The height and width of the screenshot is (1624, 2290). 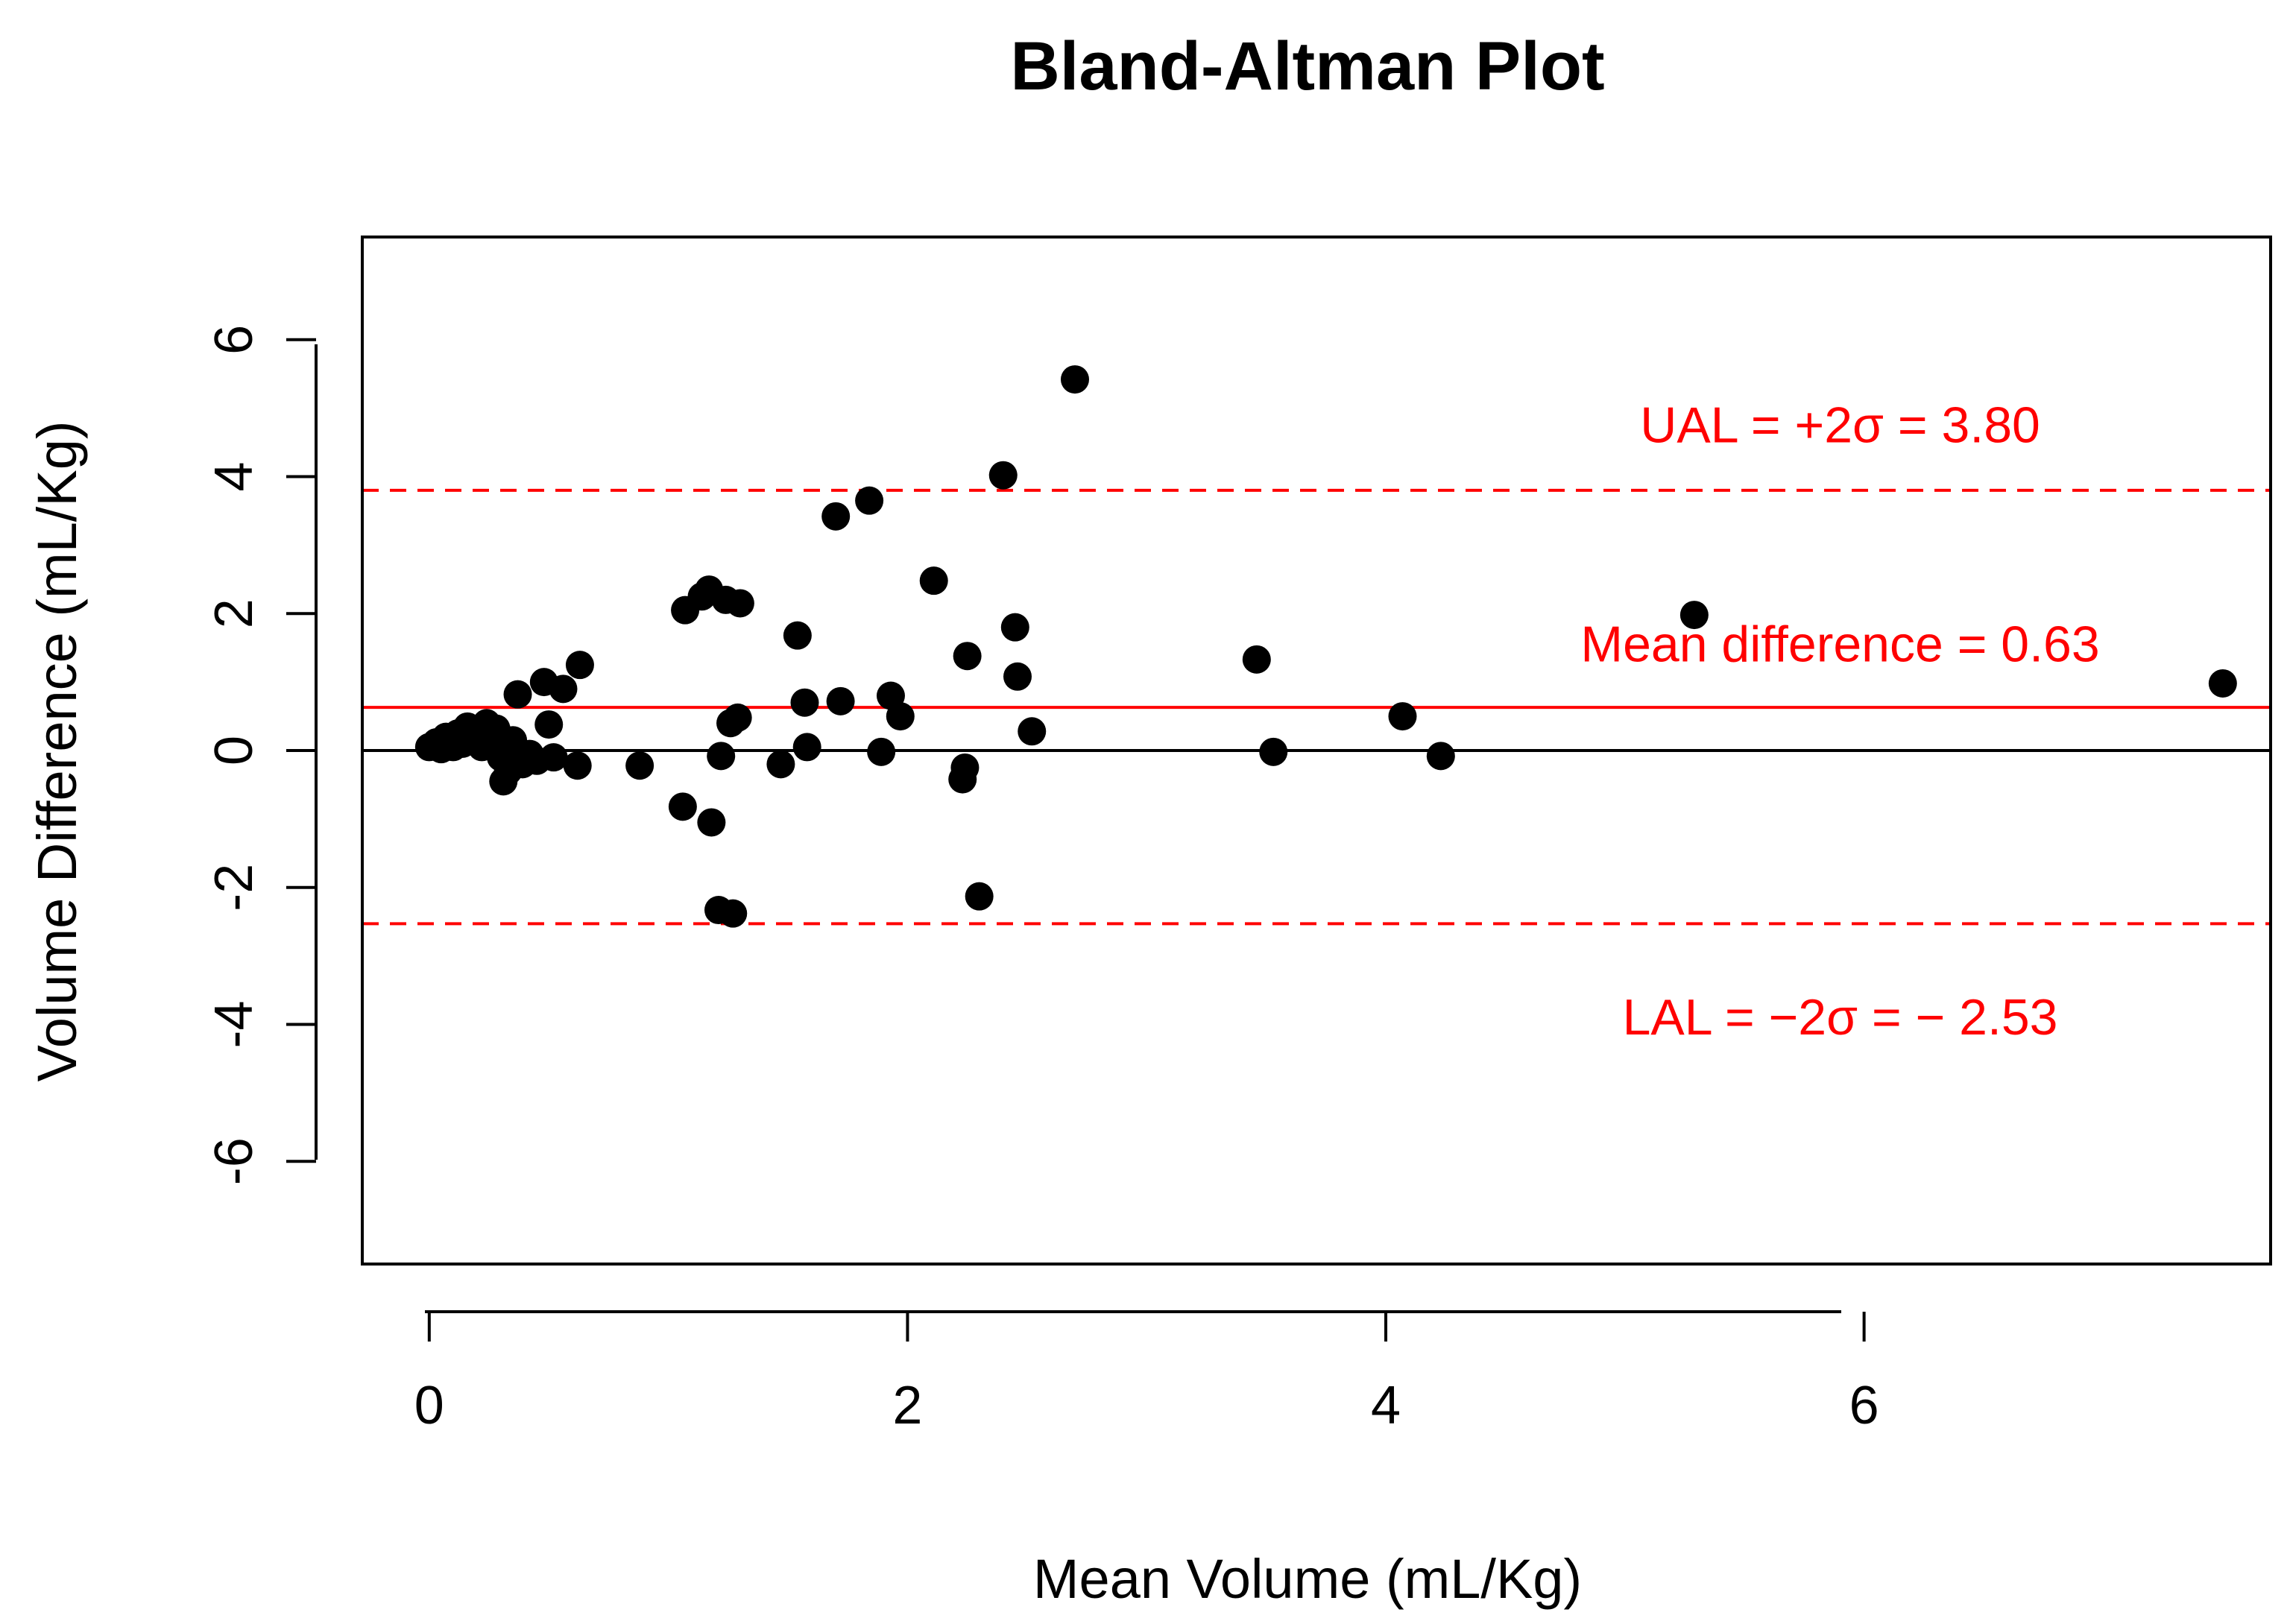 What do you see at coordinates (234, 1024) in the screenshot?
I see `y-tick-label: -4` at bounding box center [234, 1024].